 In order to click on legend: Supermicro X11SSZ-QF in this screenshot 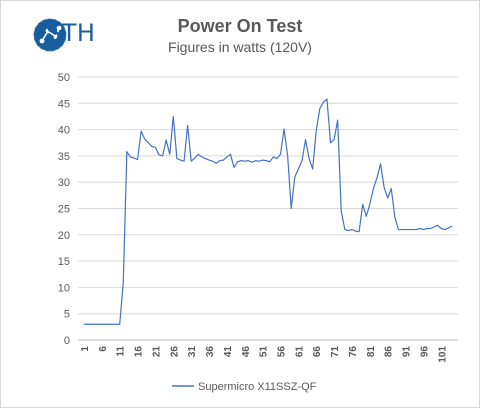, I will do `click(244, 387)`.